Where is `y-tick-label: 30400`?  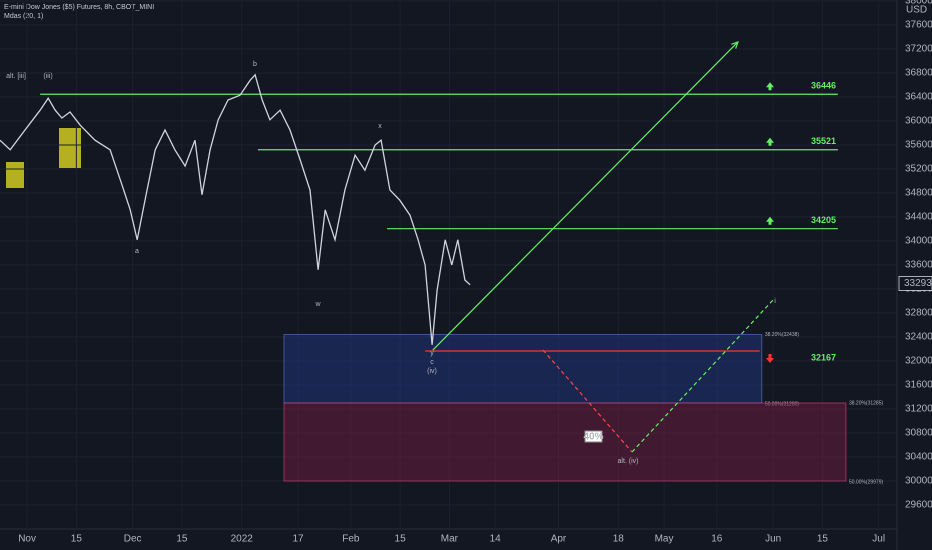
y-tick-label: 30400 is located at coordinates (918, 457).